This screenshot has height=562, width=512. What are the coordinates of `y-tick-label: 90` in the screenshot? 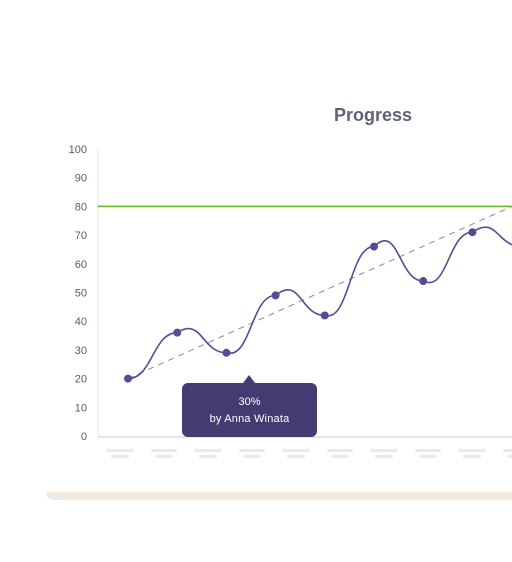 It's located at (81, 179).